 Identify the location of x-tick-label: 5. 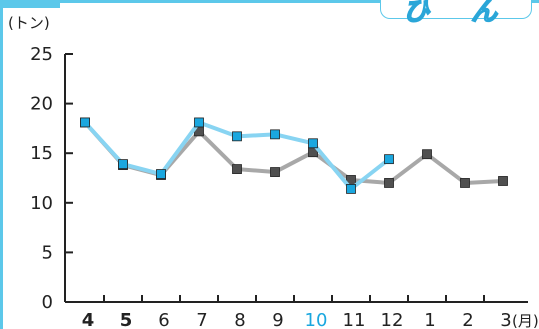
(126, 319).